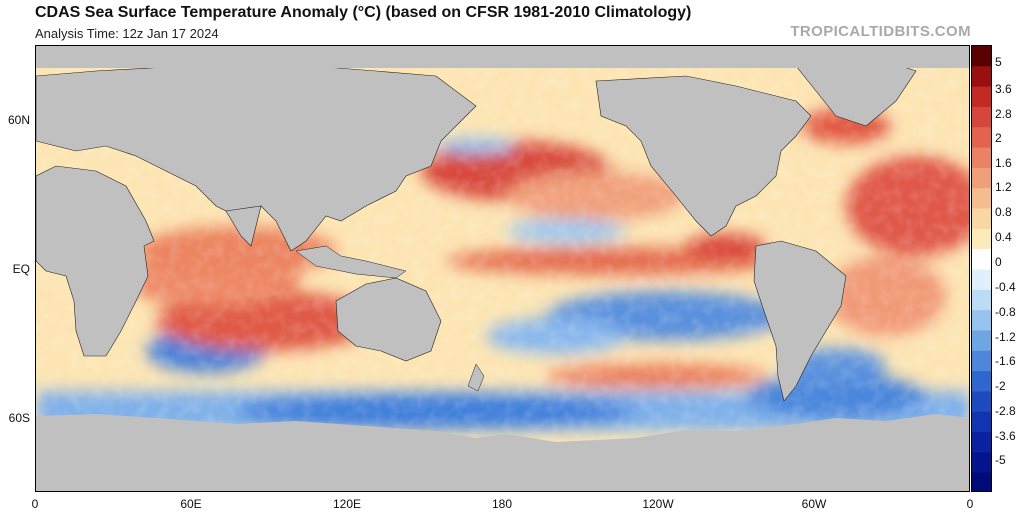 The height and width of the screenshot is (512, 1024). What do you see at coordinates (476, 377) in the screenshot?
I see `land-new-zealand` at bounding box center [476, 377].